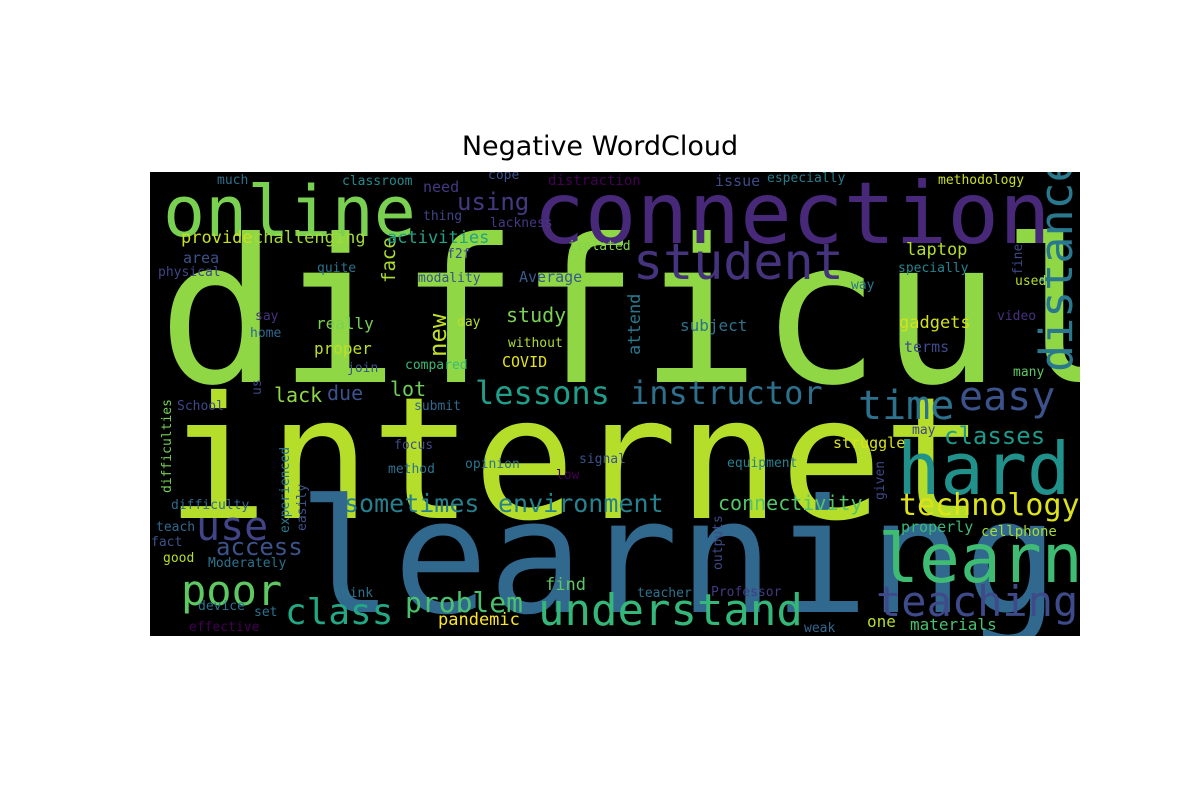 The width and height of the screenshot is (1200, 800). I want to click on word-technology: technology, so click(989, 505).